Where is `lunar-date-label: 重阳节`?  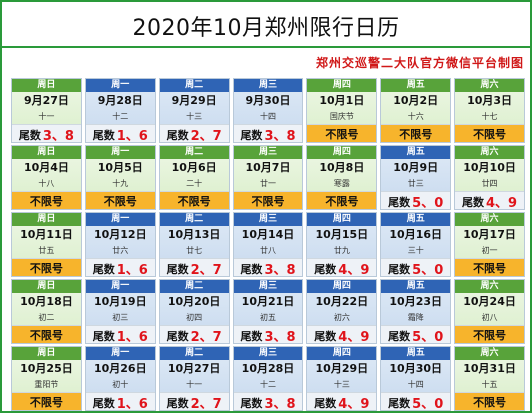 lunar-date-label: 重阳节 is located at coordinates (46, 384).